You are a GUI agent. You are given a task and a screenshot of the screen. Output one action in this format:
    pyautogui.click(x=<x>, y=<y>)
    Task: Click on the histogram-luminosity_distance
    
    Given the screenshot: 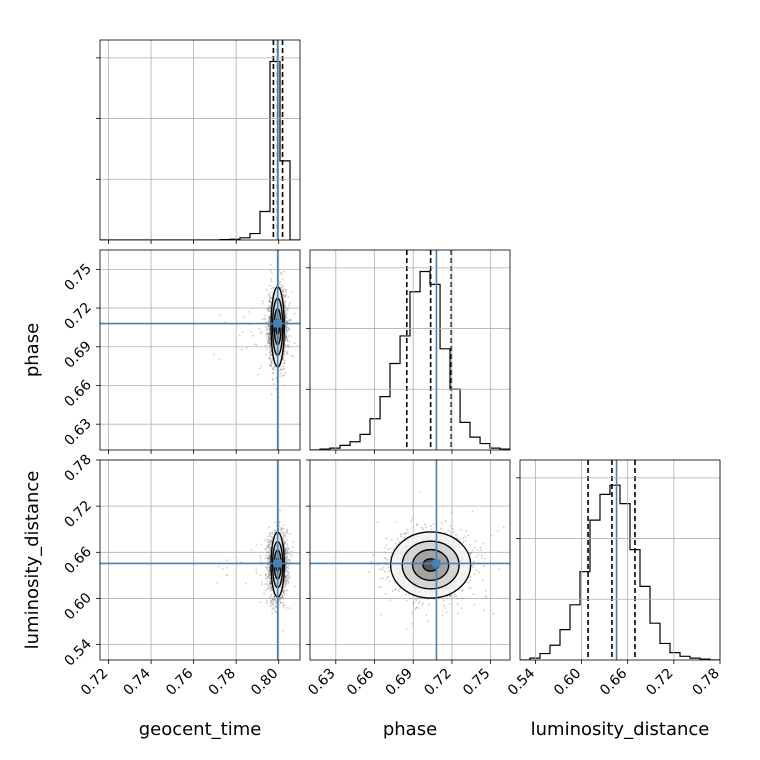 What is the action you would take?
    pyautogui.click(x=620, y=560)
    